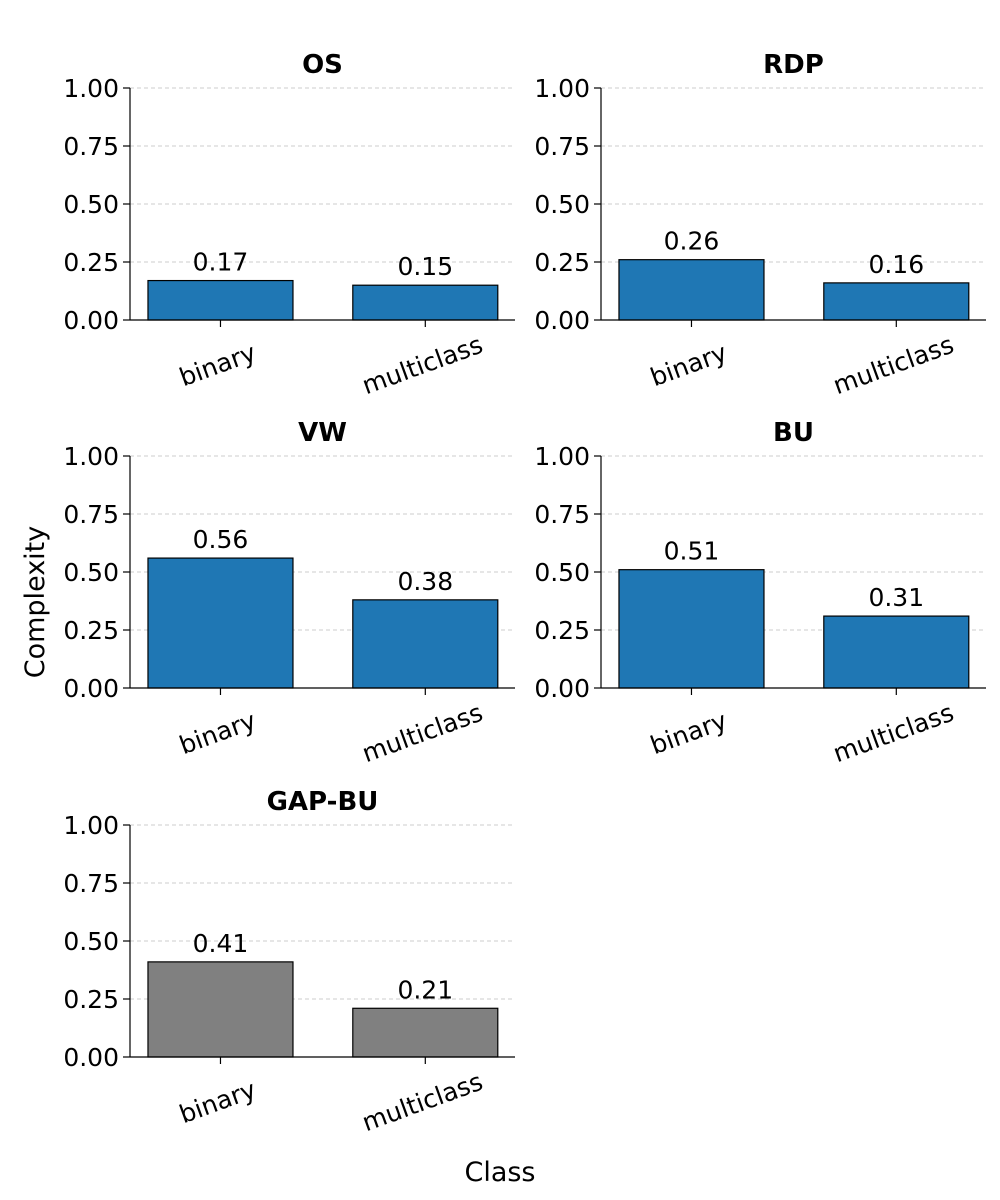  I want to click on panel-title: GAP-BU, so click(323, 802).